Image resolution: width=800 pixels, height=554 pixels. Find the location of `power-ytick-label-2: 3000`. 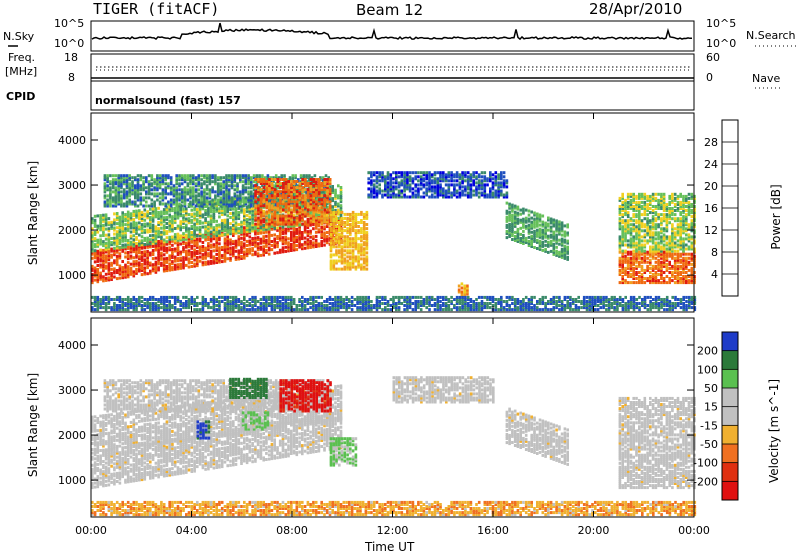

power-ytick-label-2: 3000 is located at coordinates (72, 185).